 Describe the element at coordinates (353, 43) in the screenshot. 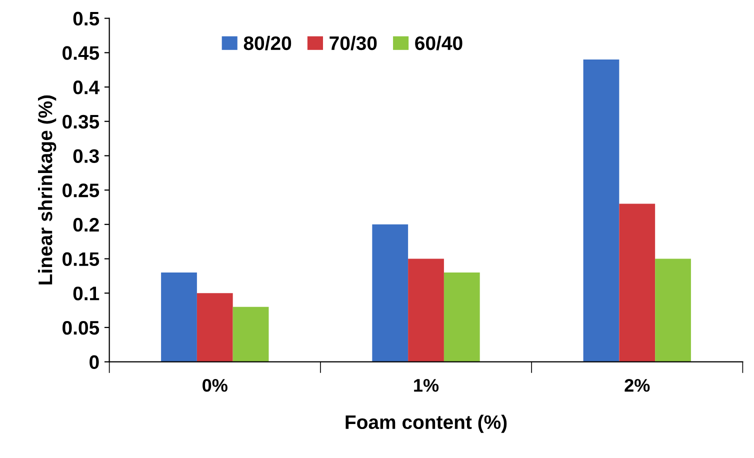

I see `legend-label: 70/30` at that location.